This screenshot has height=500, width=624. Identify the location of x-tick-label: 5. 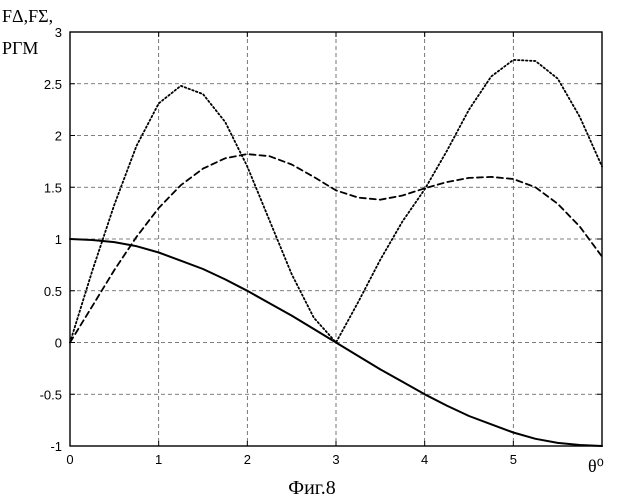
(513, 459).